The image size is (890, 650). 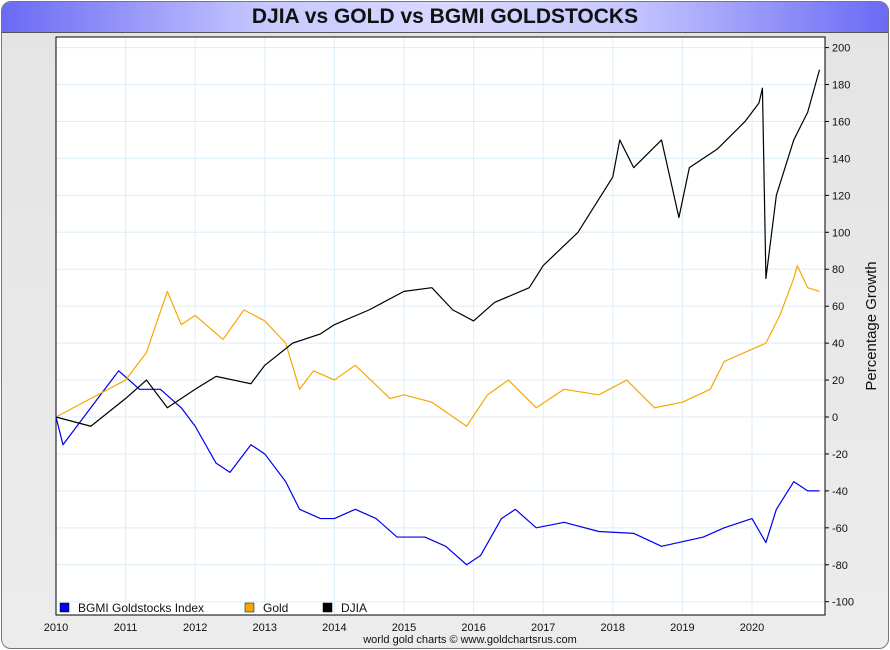 What do you see at coordinates (841, 159) in the screenshot?
I see `y-tick-label: 140` at bounding box center [841, 159].